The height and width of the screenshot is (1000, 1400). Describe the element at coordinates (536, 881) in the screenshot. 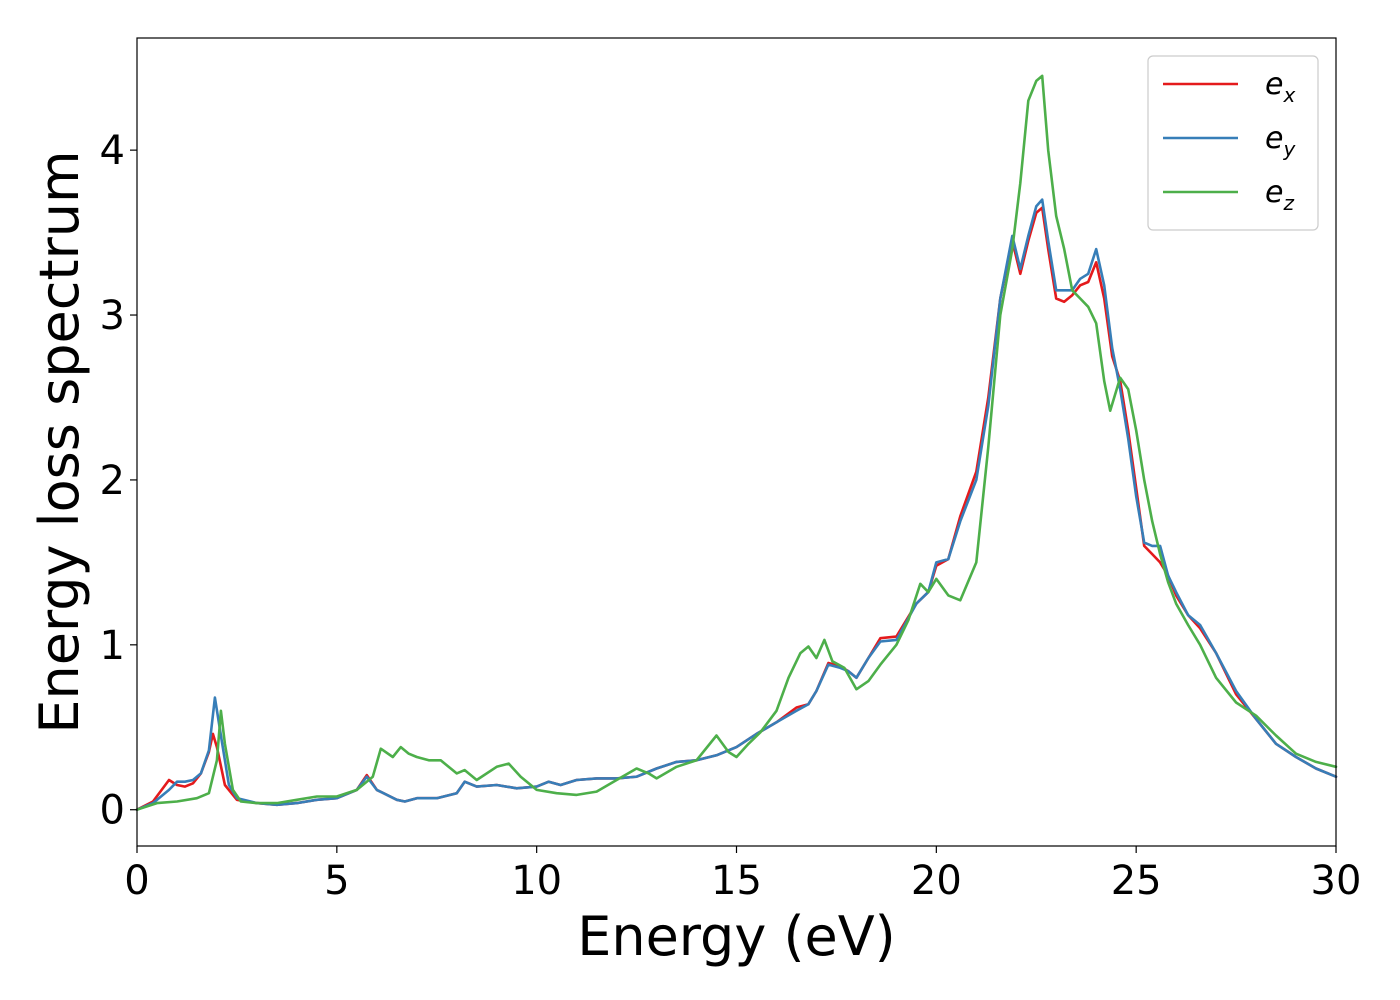

I see `x-tick-label: 10` at that location.